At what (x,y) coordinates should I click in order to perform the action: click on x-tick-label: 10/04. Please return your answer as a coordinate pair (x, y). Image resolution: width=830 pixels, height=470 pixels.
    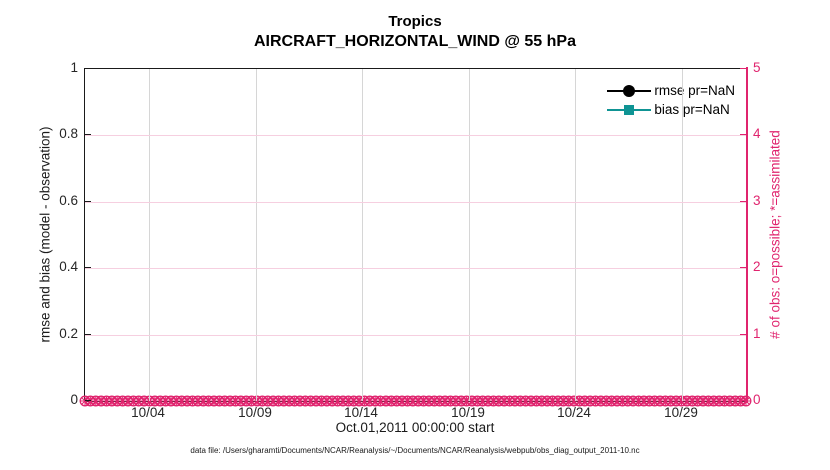
    Looking at the image, I should click on (148, 412).